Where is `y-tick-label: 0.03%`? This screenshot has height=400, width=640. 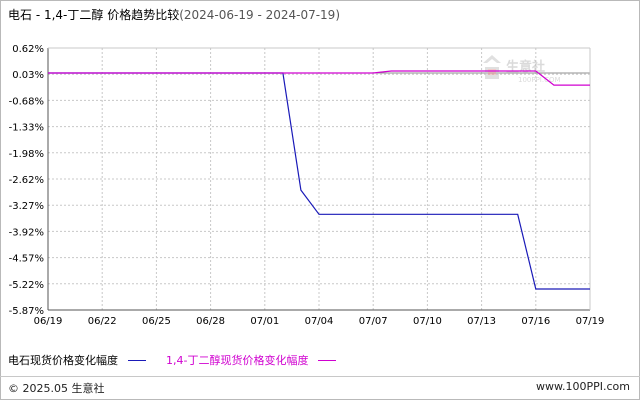
y-tick-label: 0.03% is located at coordinates (28, 75).